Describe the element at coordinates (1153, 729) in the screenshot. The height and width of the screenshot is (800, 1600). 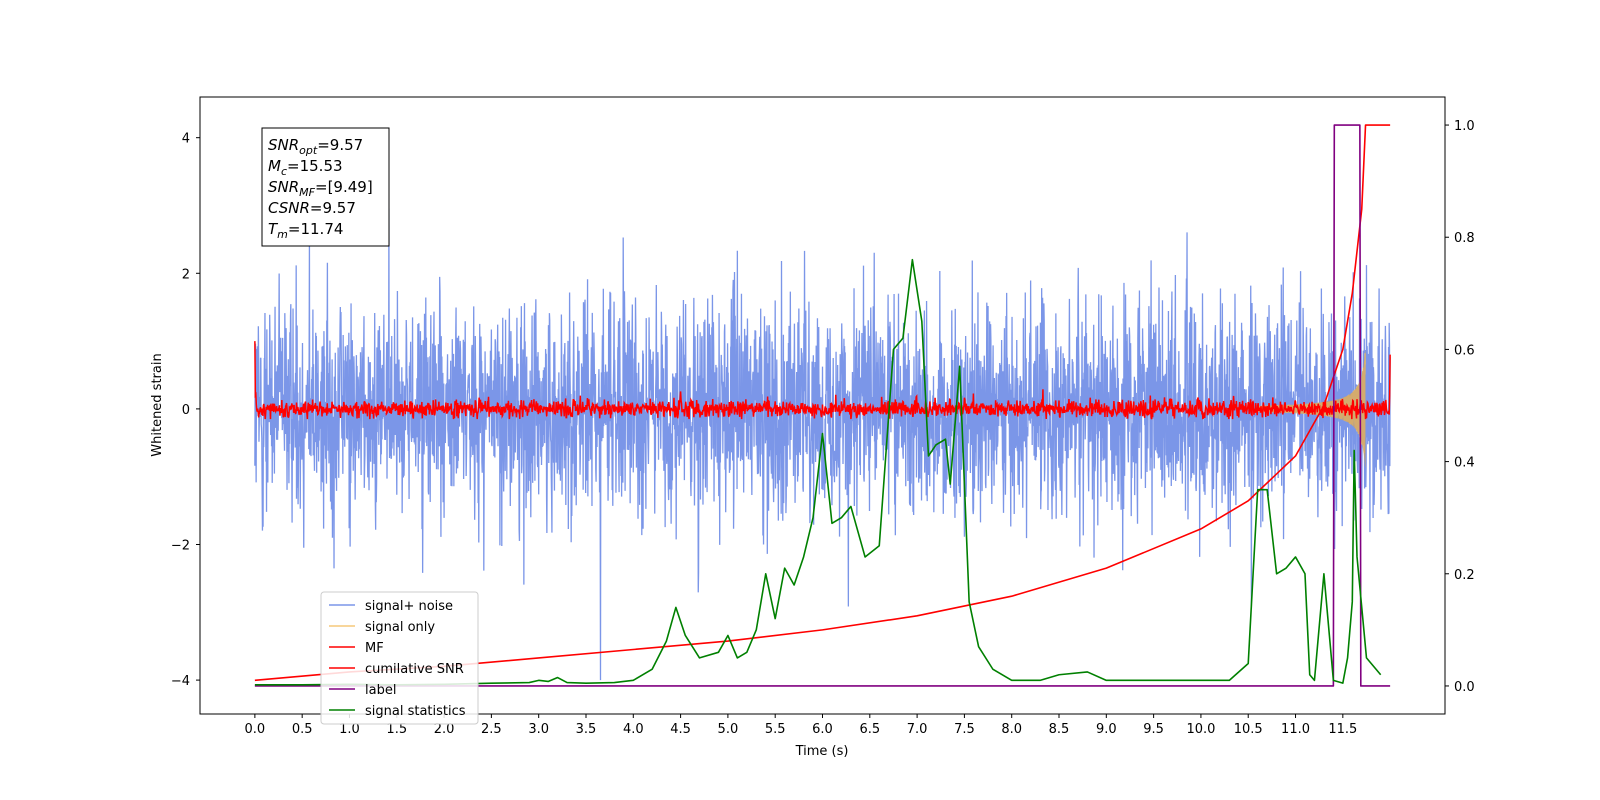
I see `x-tick-label: 9.5` at that location.